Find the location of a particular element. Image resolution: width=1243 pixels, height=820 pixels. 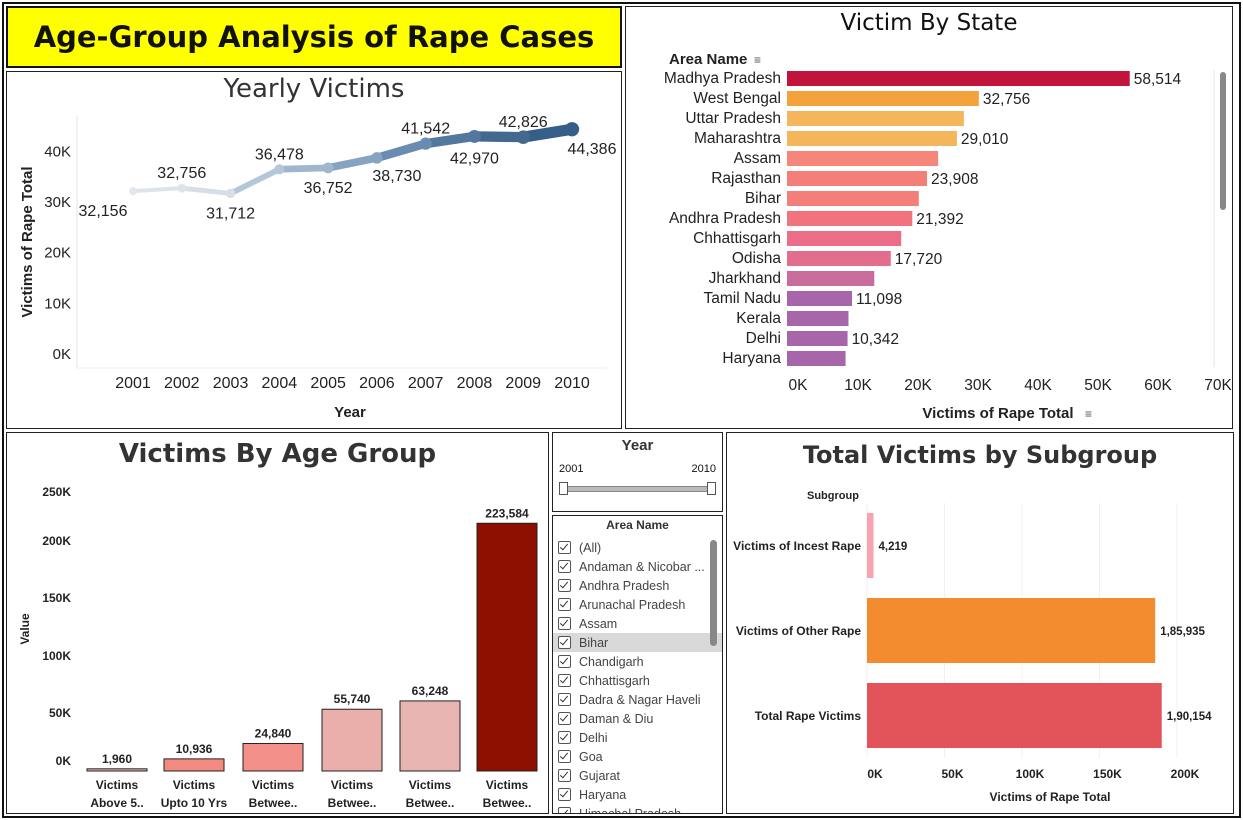

state-bar-label: 11,098 is located at coordinates (879, 299).